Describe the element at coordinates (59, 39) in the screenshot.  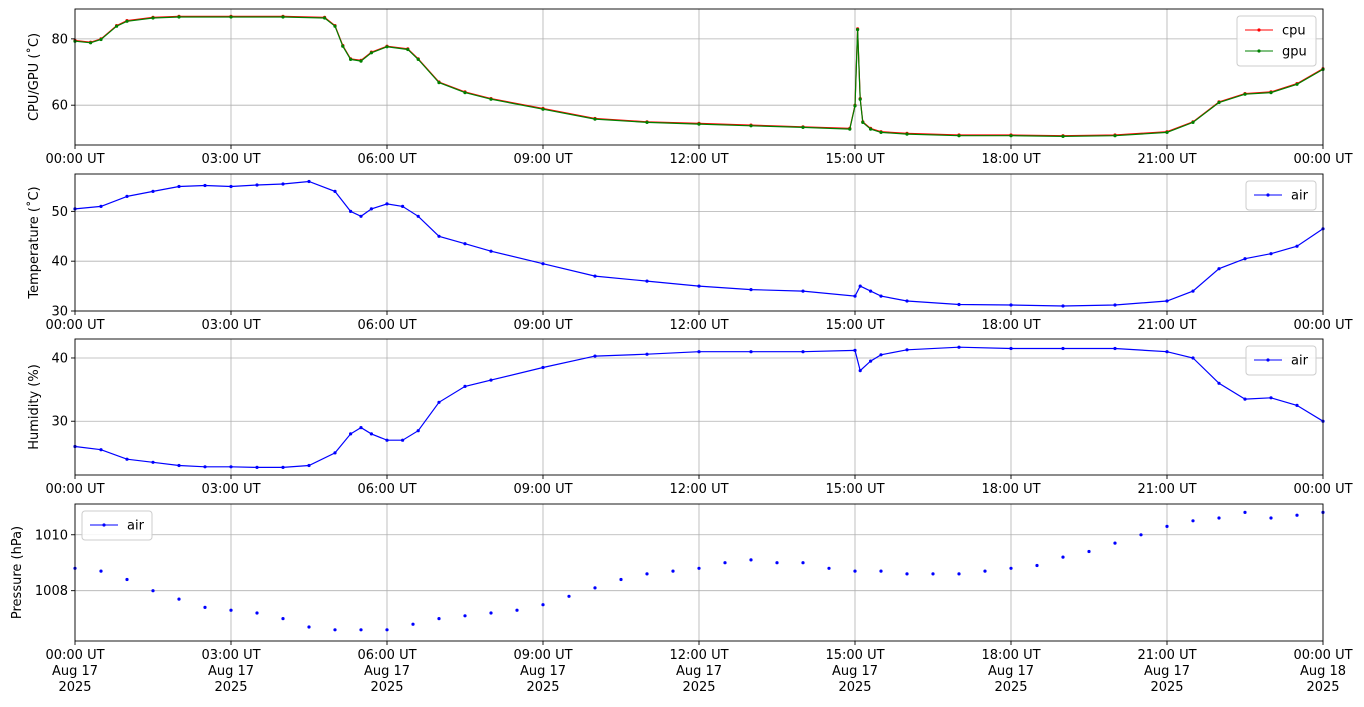
I see `y-tick-label: 80` at that location.